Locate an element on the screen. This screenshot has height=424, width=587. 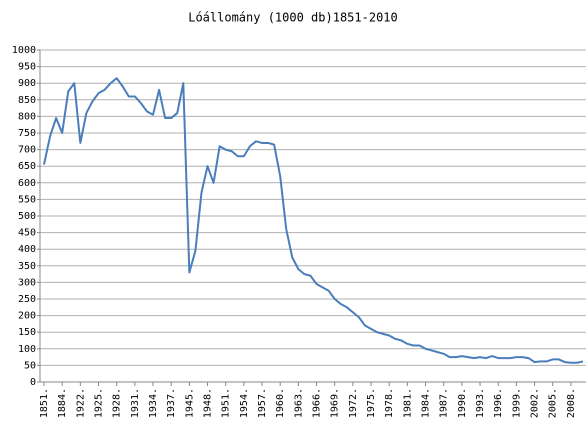
x-tick-label: 1934. is located at coordinates (153, 403).